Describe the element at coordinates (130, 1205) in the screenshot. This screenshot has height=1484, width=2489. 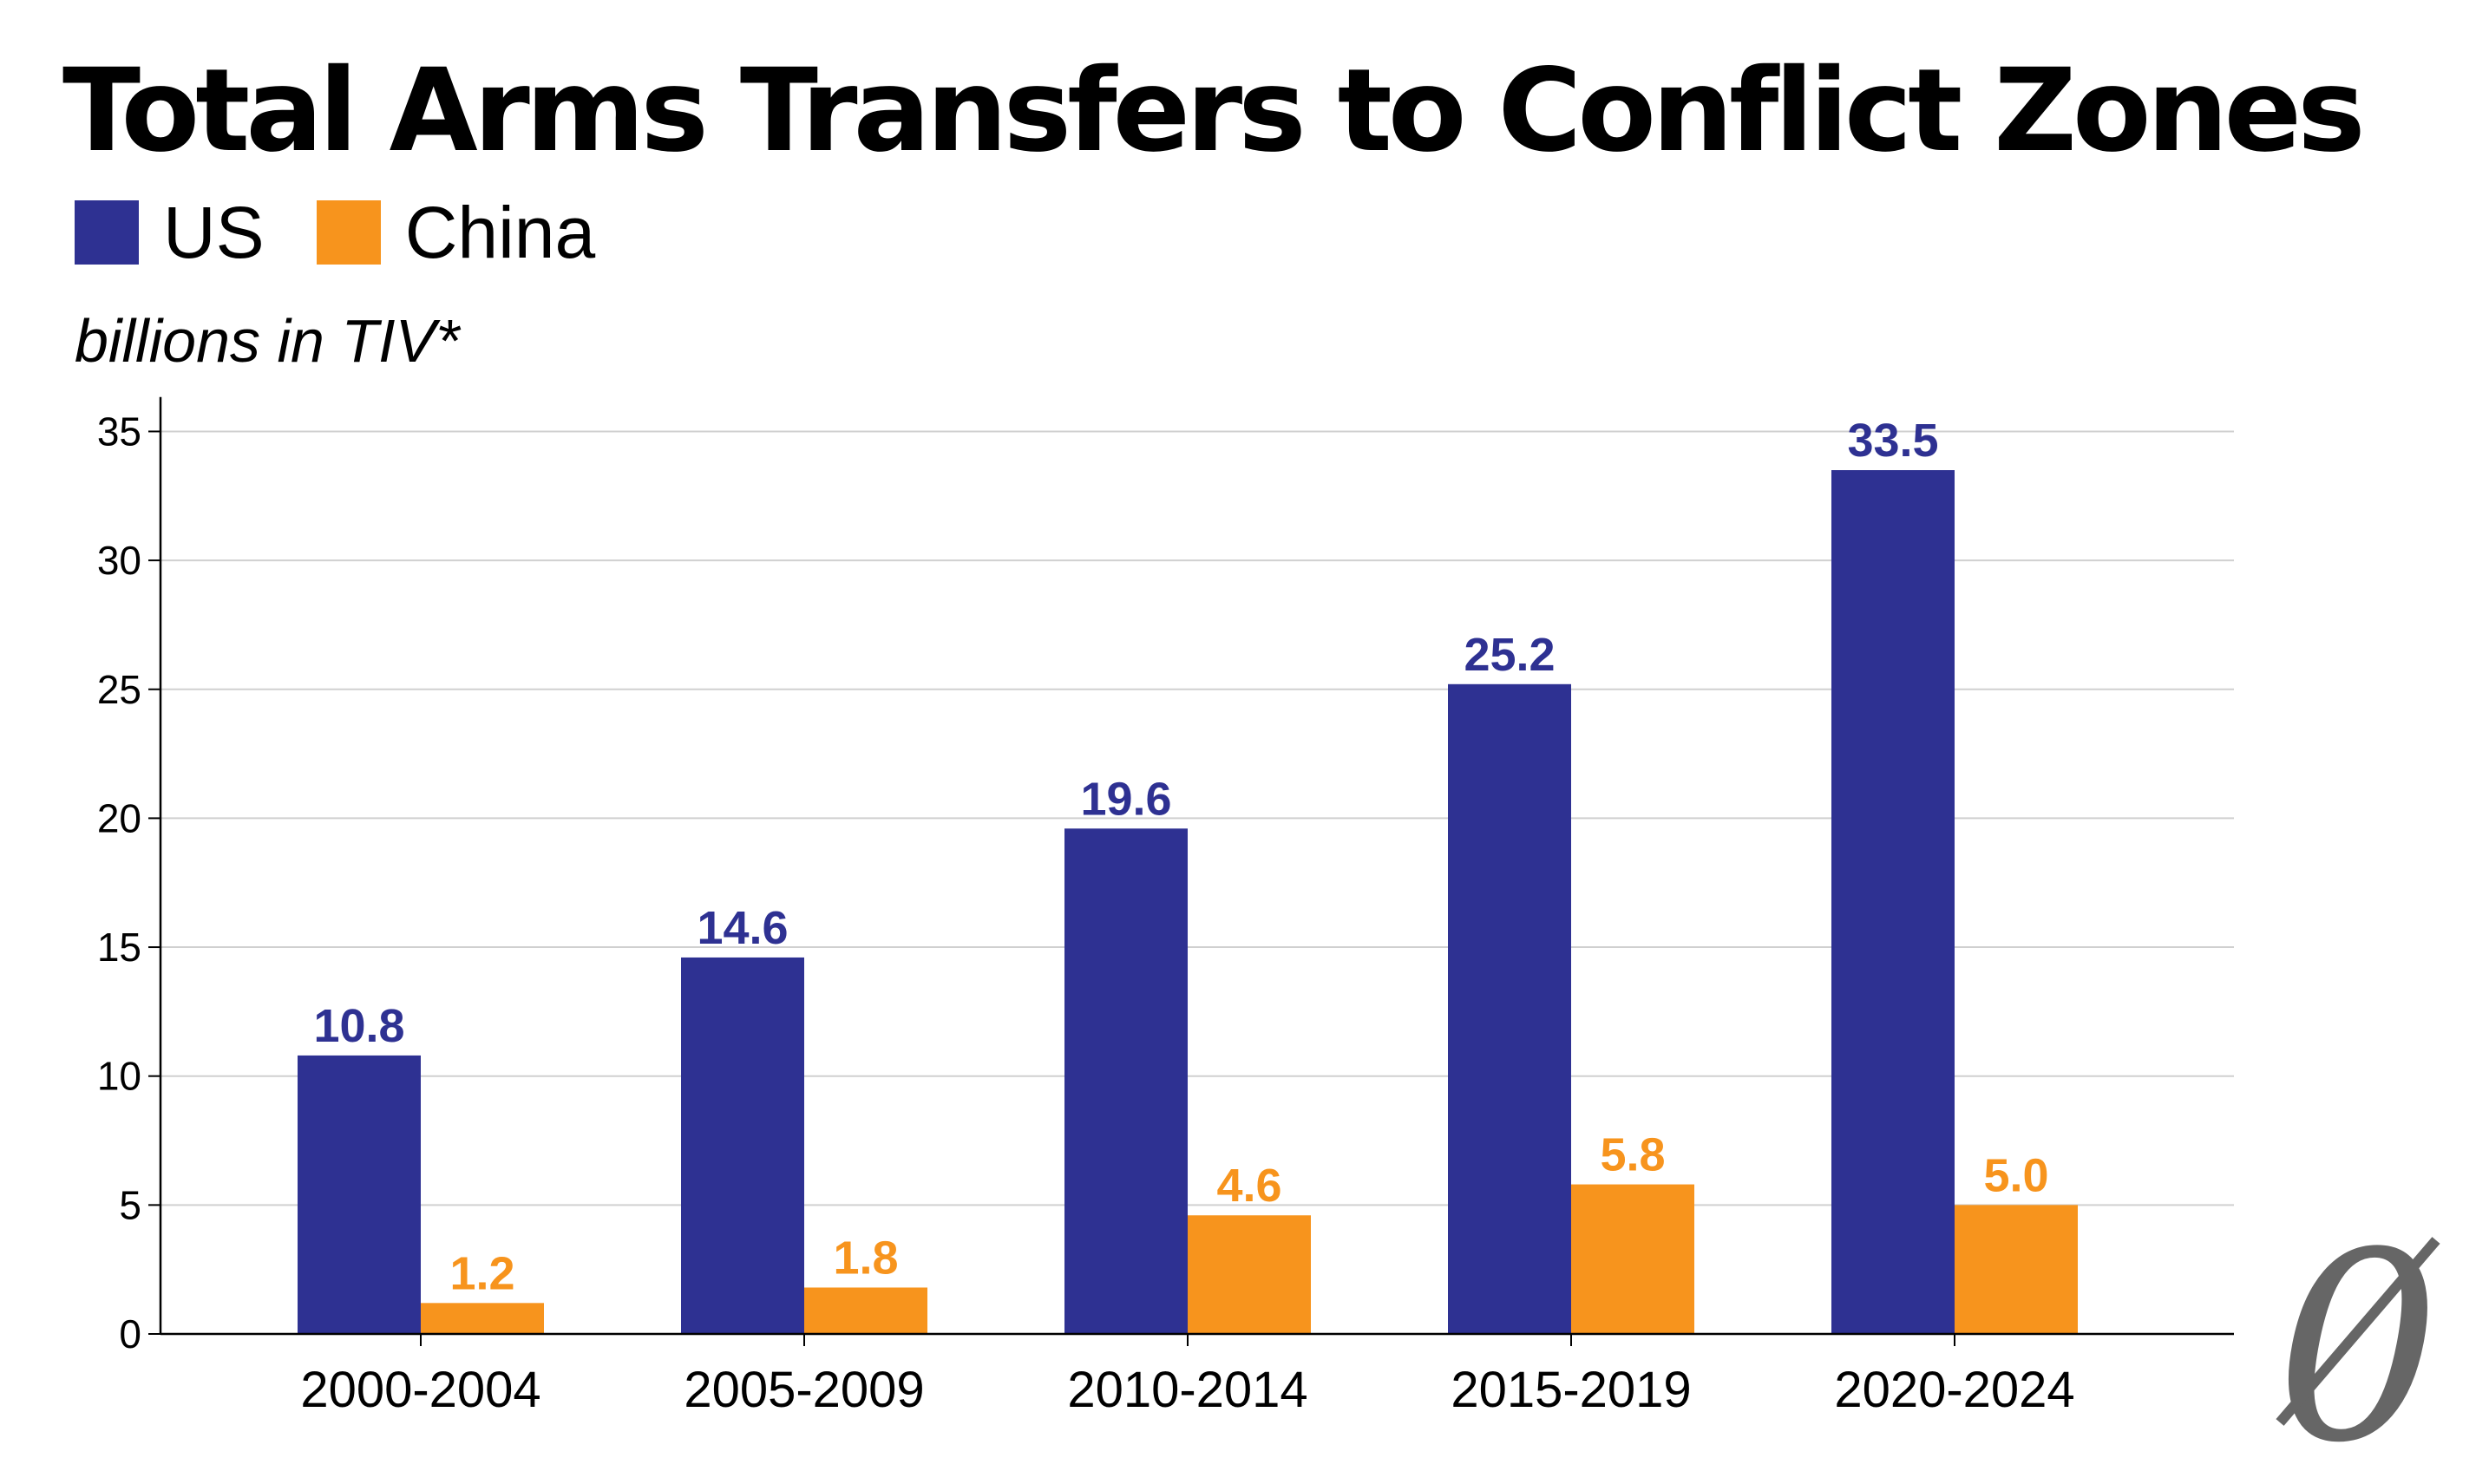
I see `y-tick-label-5: 5` at that location.